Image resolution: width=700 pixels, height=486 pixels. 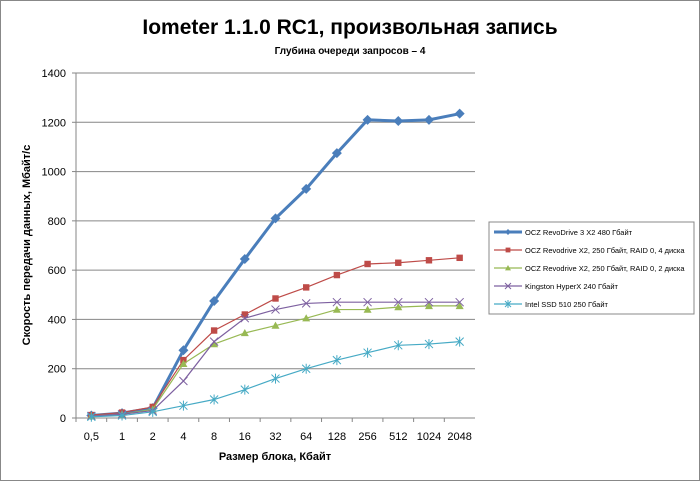 What do you see at coordinates (27, 245) in the screenshot?
I see `y-axis-label: Скорость передачи данных, Мбайт/с` at bounding box center [27, 245].